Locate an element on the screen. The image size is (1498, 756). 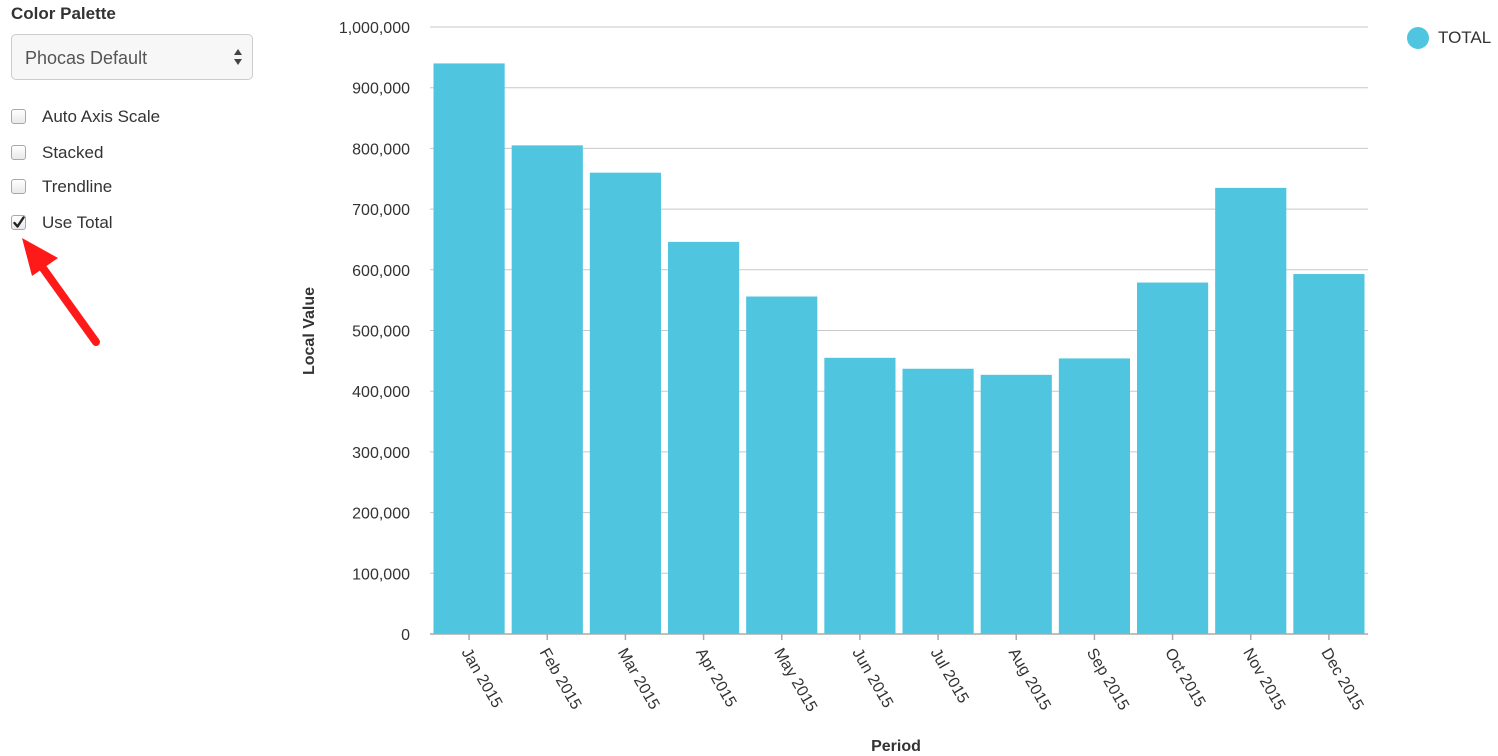
y-tick-label: 600,000 is located at coordinates (381, 271).